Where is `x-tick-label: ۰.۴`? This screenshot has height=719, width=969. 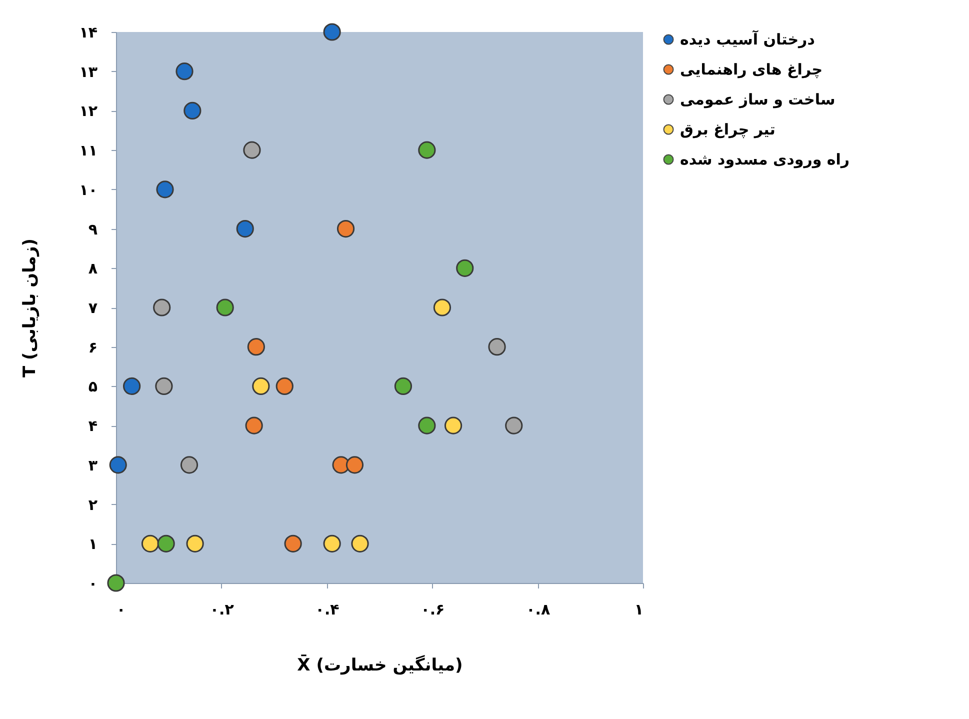
x-tick-label: ۰.۴ is located at coordinates (327, 609).